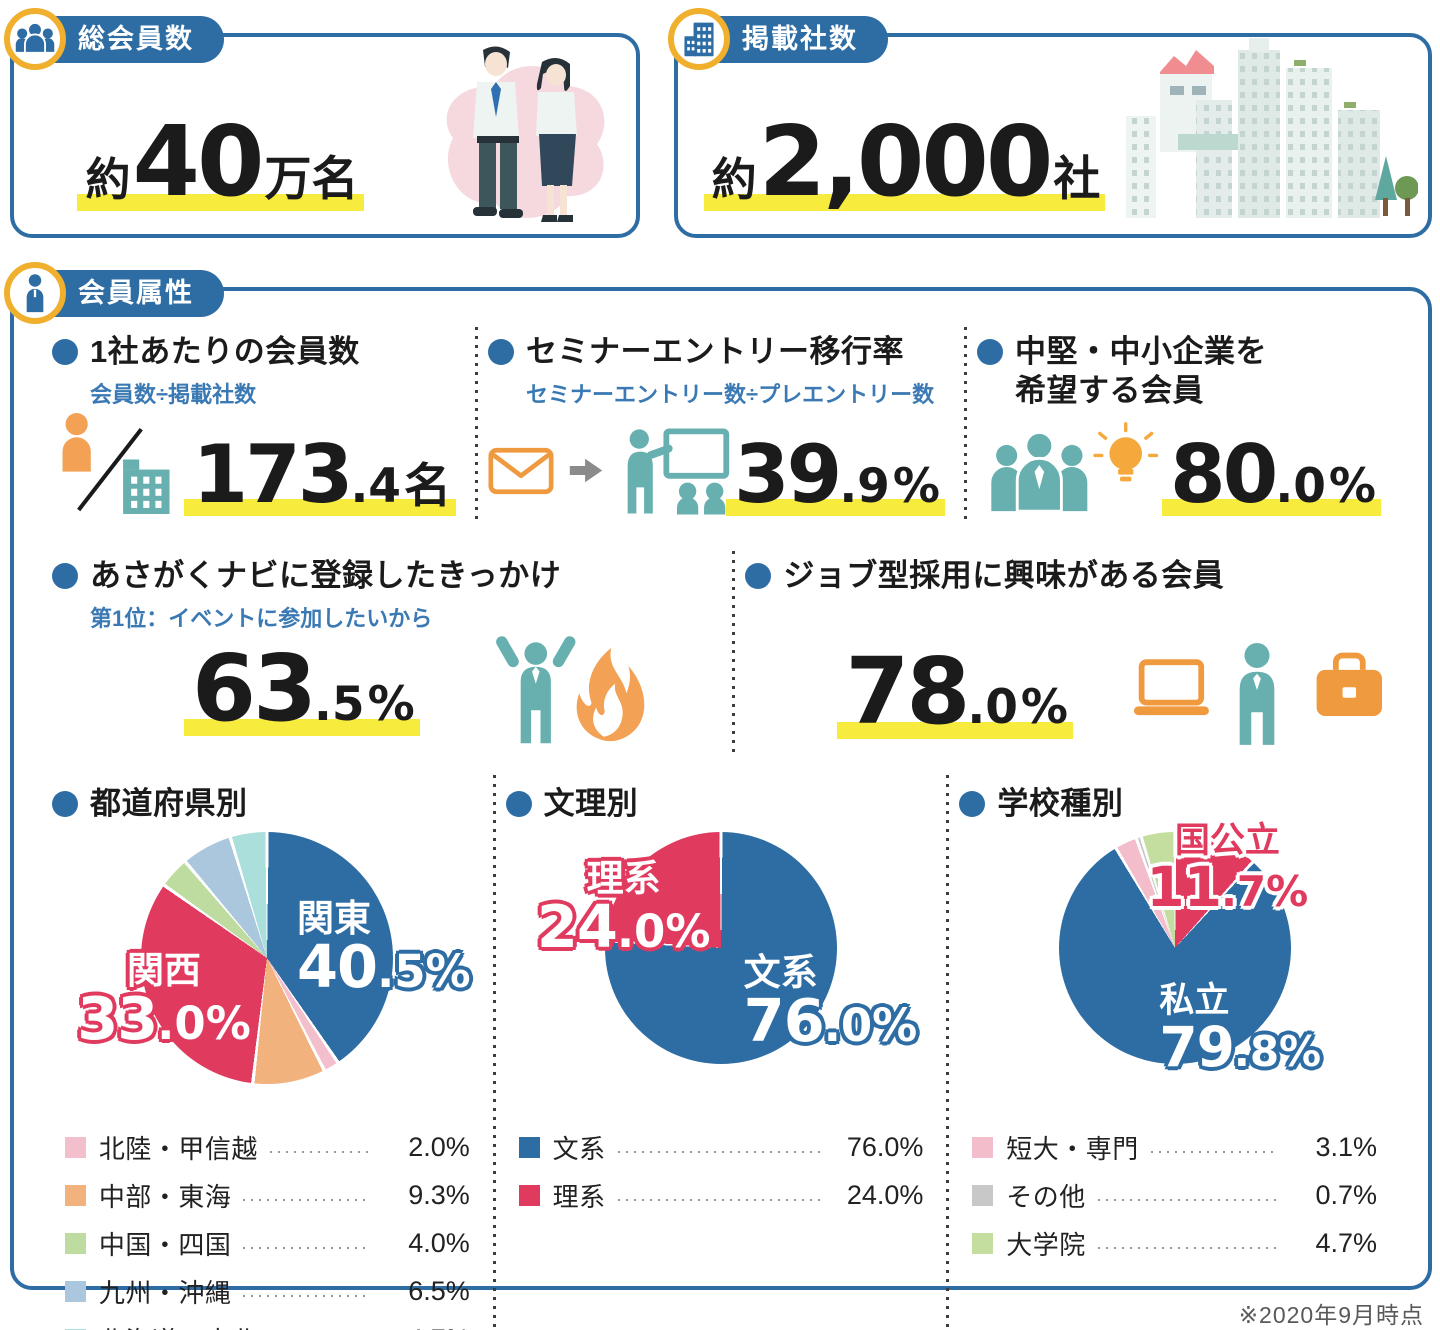  I want to click on legend-row: 中国・四国 4.0%, so click(267, 1243).